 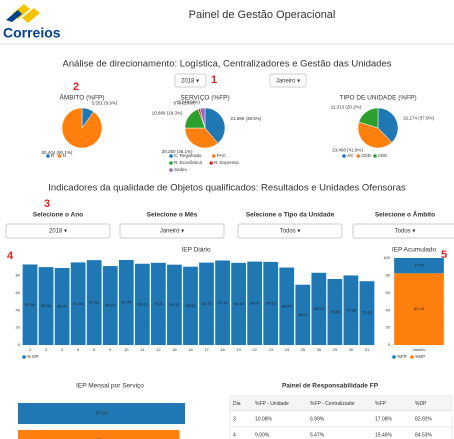 I want to click on annotation: 2, so click(x=76, y=87).